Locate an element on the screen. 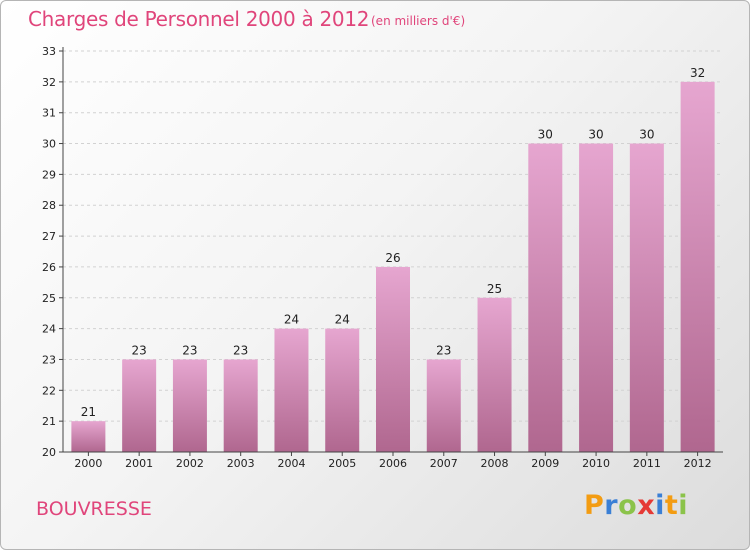 The image size is (750, 550). y-tick-label: 24 is located at coordinates (49, 329).